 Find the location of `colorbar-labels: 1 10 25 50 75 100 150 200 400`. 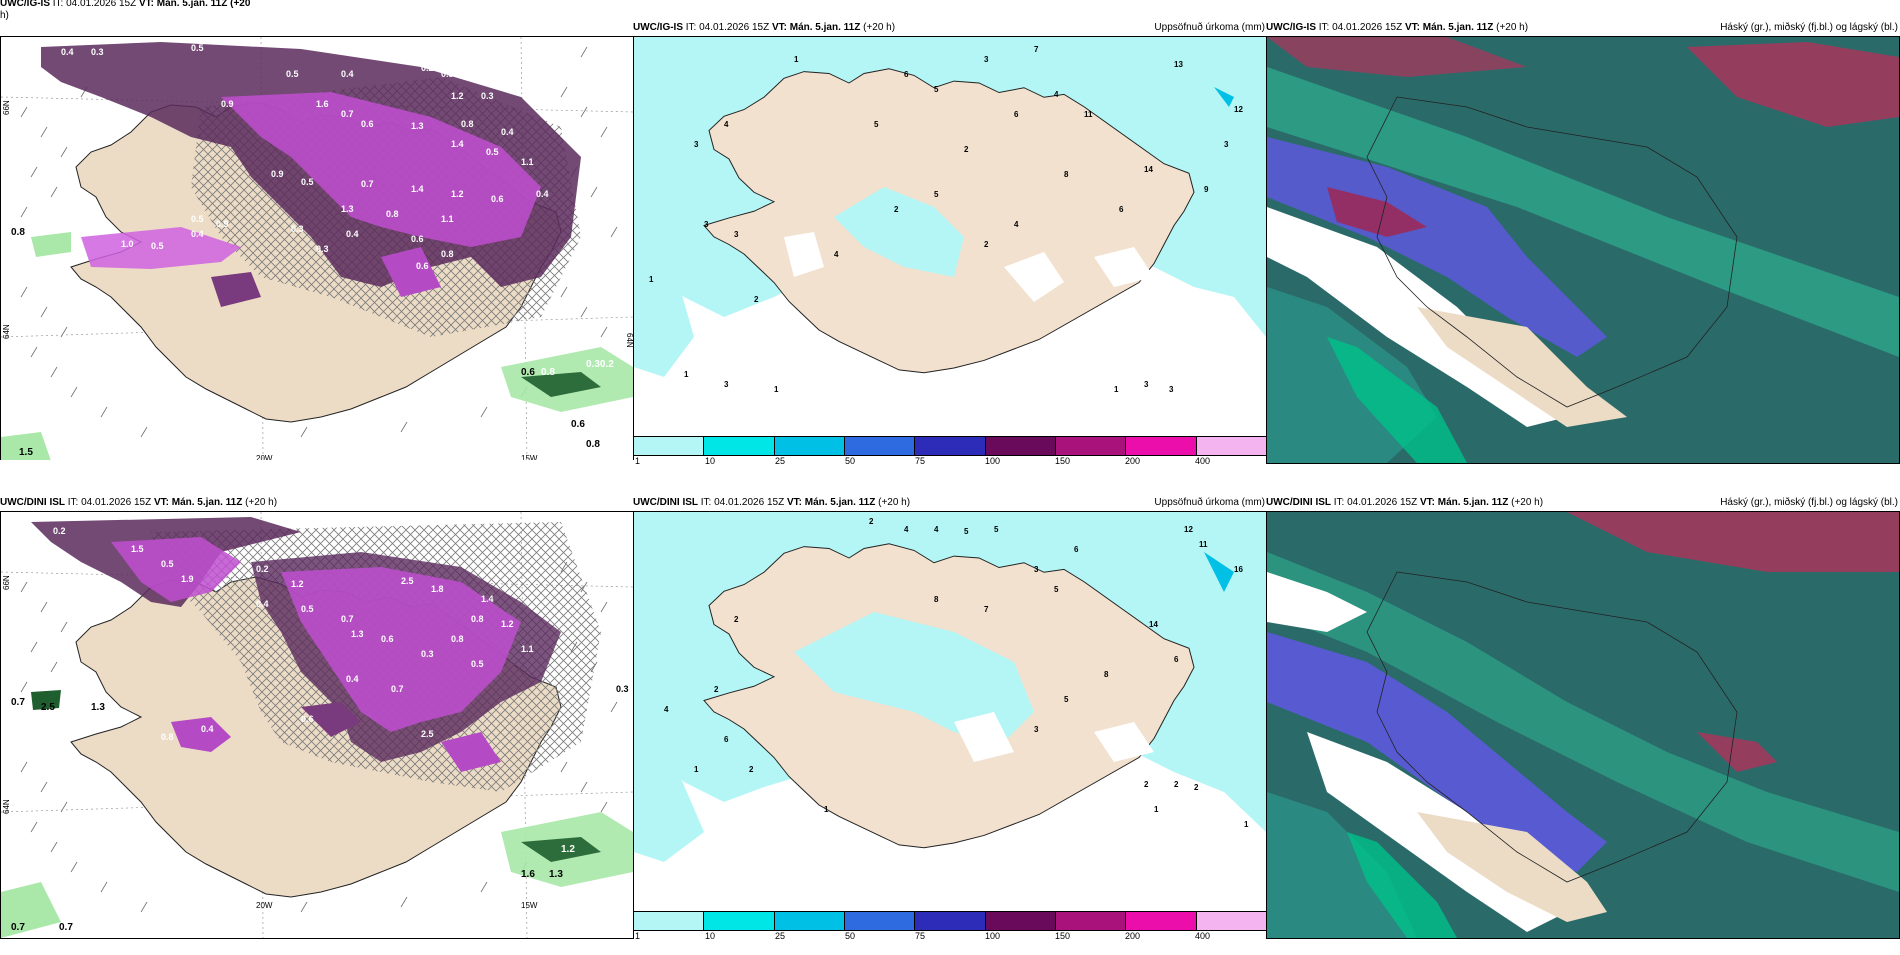

colorbar-labels: 1 10 25 50 75 100 150 200 400 is located at coordinates (950, 462).